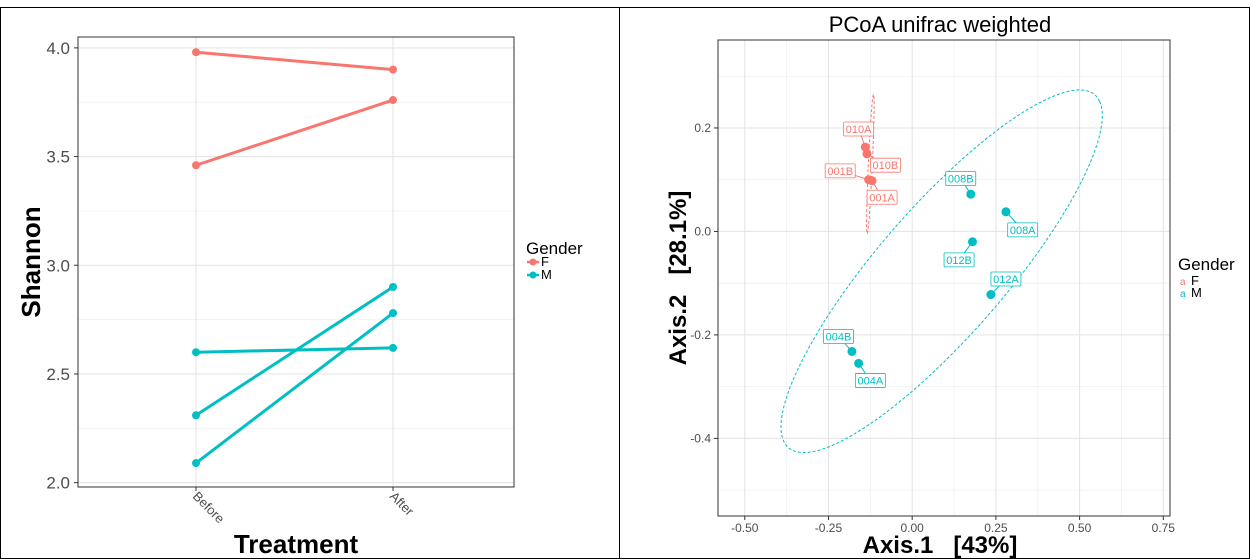 This screenshot has width=1250, height=559. Describe the element at coordinates (829, 528) in the screenshot. I see `right-x-tick-label: -0.25` at that location.